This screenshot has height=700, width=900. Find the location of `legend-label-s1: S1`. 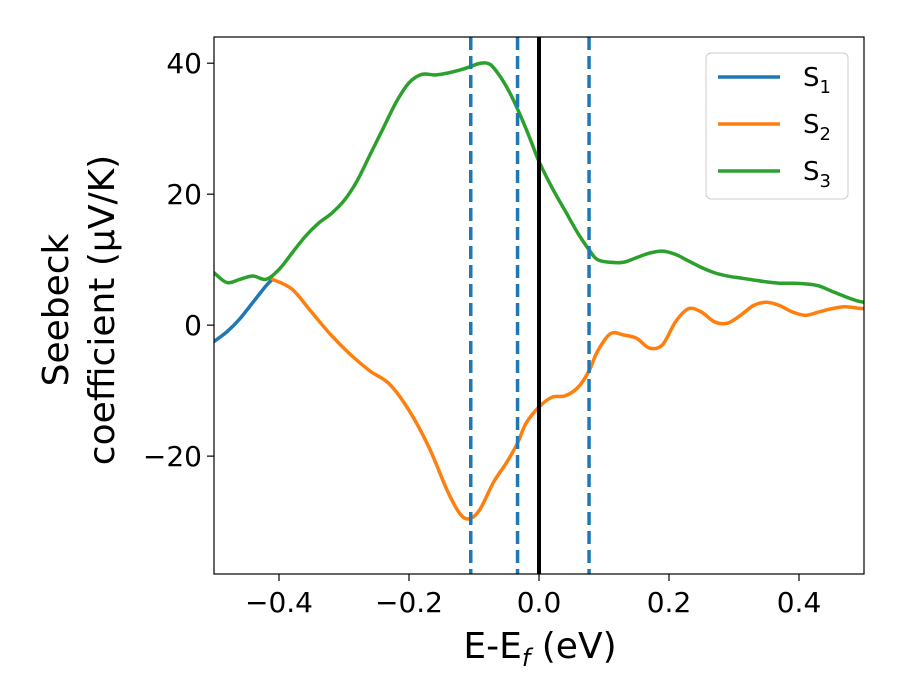

legend-label-s1: S1 is located at coordinates (817, 80).